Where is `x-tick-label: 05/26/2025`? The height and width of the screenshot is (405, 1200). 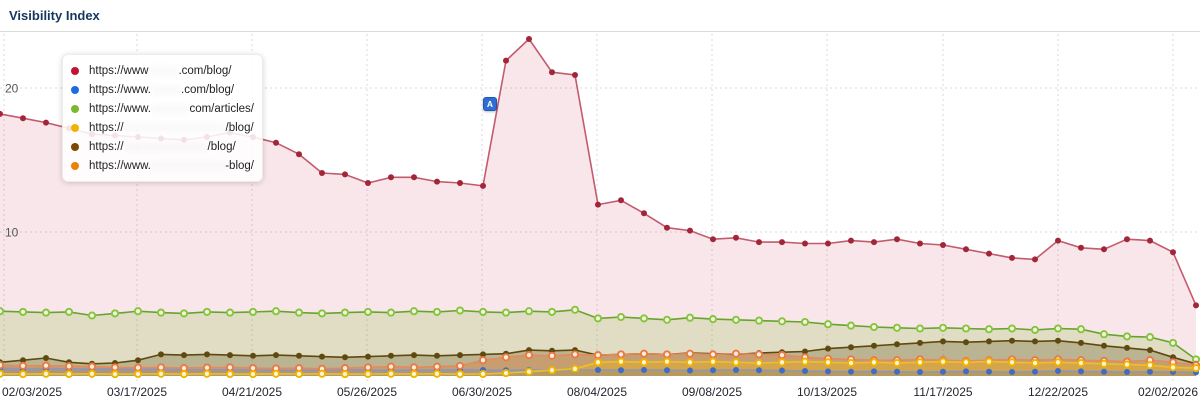
x-tick-label: 05/26/2025 is located at coordinates (367, 392).